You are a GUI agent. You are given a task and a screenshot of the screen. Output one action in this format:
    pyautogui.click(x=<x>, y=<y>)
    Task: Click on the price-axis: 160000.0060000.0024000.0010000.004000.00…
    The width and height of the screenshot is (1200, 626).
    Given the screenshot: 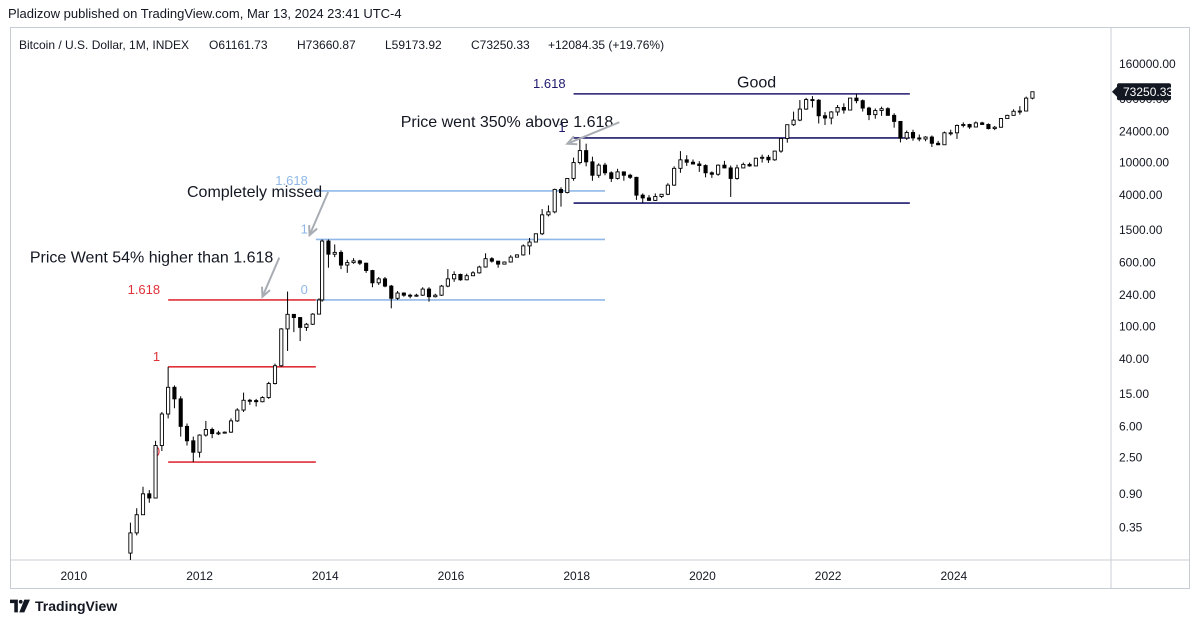 What is the action you would take?
    pyautogui.click(x=1147, y=295)
    